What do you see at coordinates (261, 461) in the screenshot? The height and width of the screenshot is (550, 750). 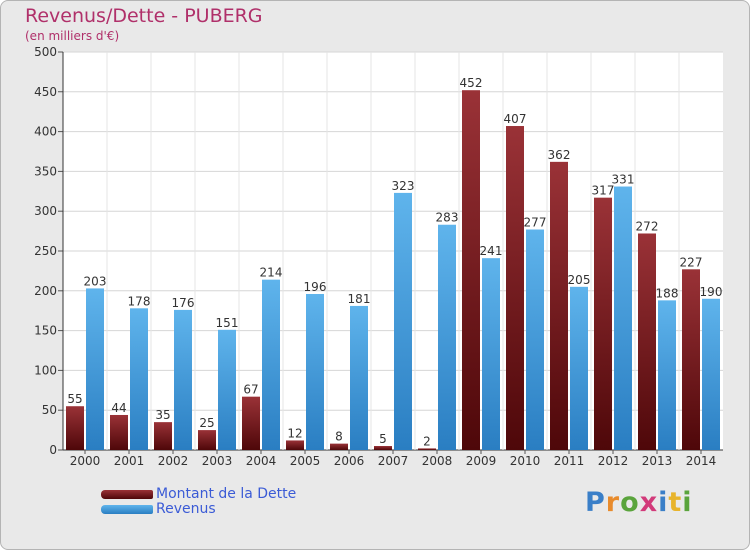 I see `x-tick-label: 2004` at bounding box center [261, 461].